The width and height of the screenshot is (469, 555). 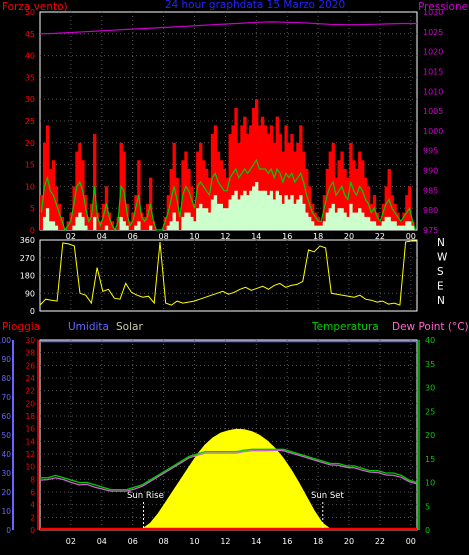 What do you see at coordinates (30, 416) in the screenshot?
I see `rain-axis-tick-label: 18` at bounding box center [30, 416].